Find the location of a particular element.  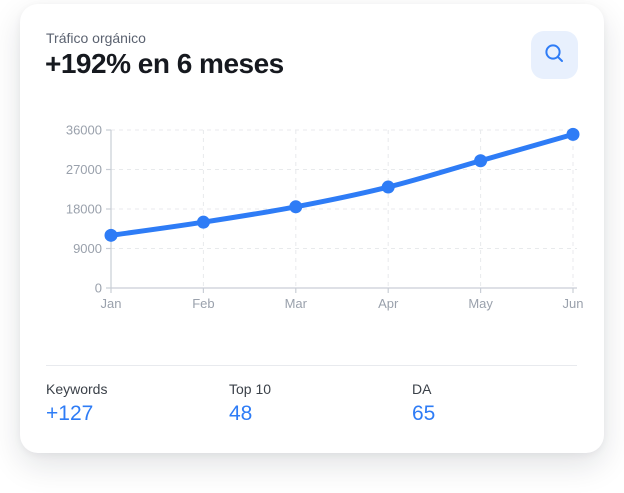

card-title: +192% en 6 meses is located at coordinates (164, 63).